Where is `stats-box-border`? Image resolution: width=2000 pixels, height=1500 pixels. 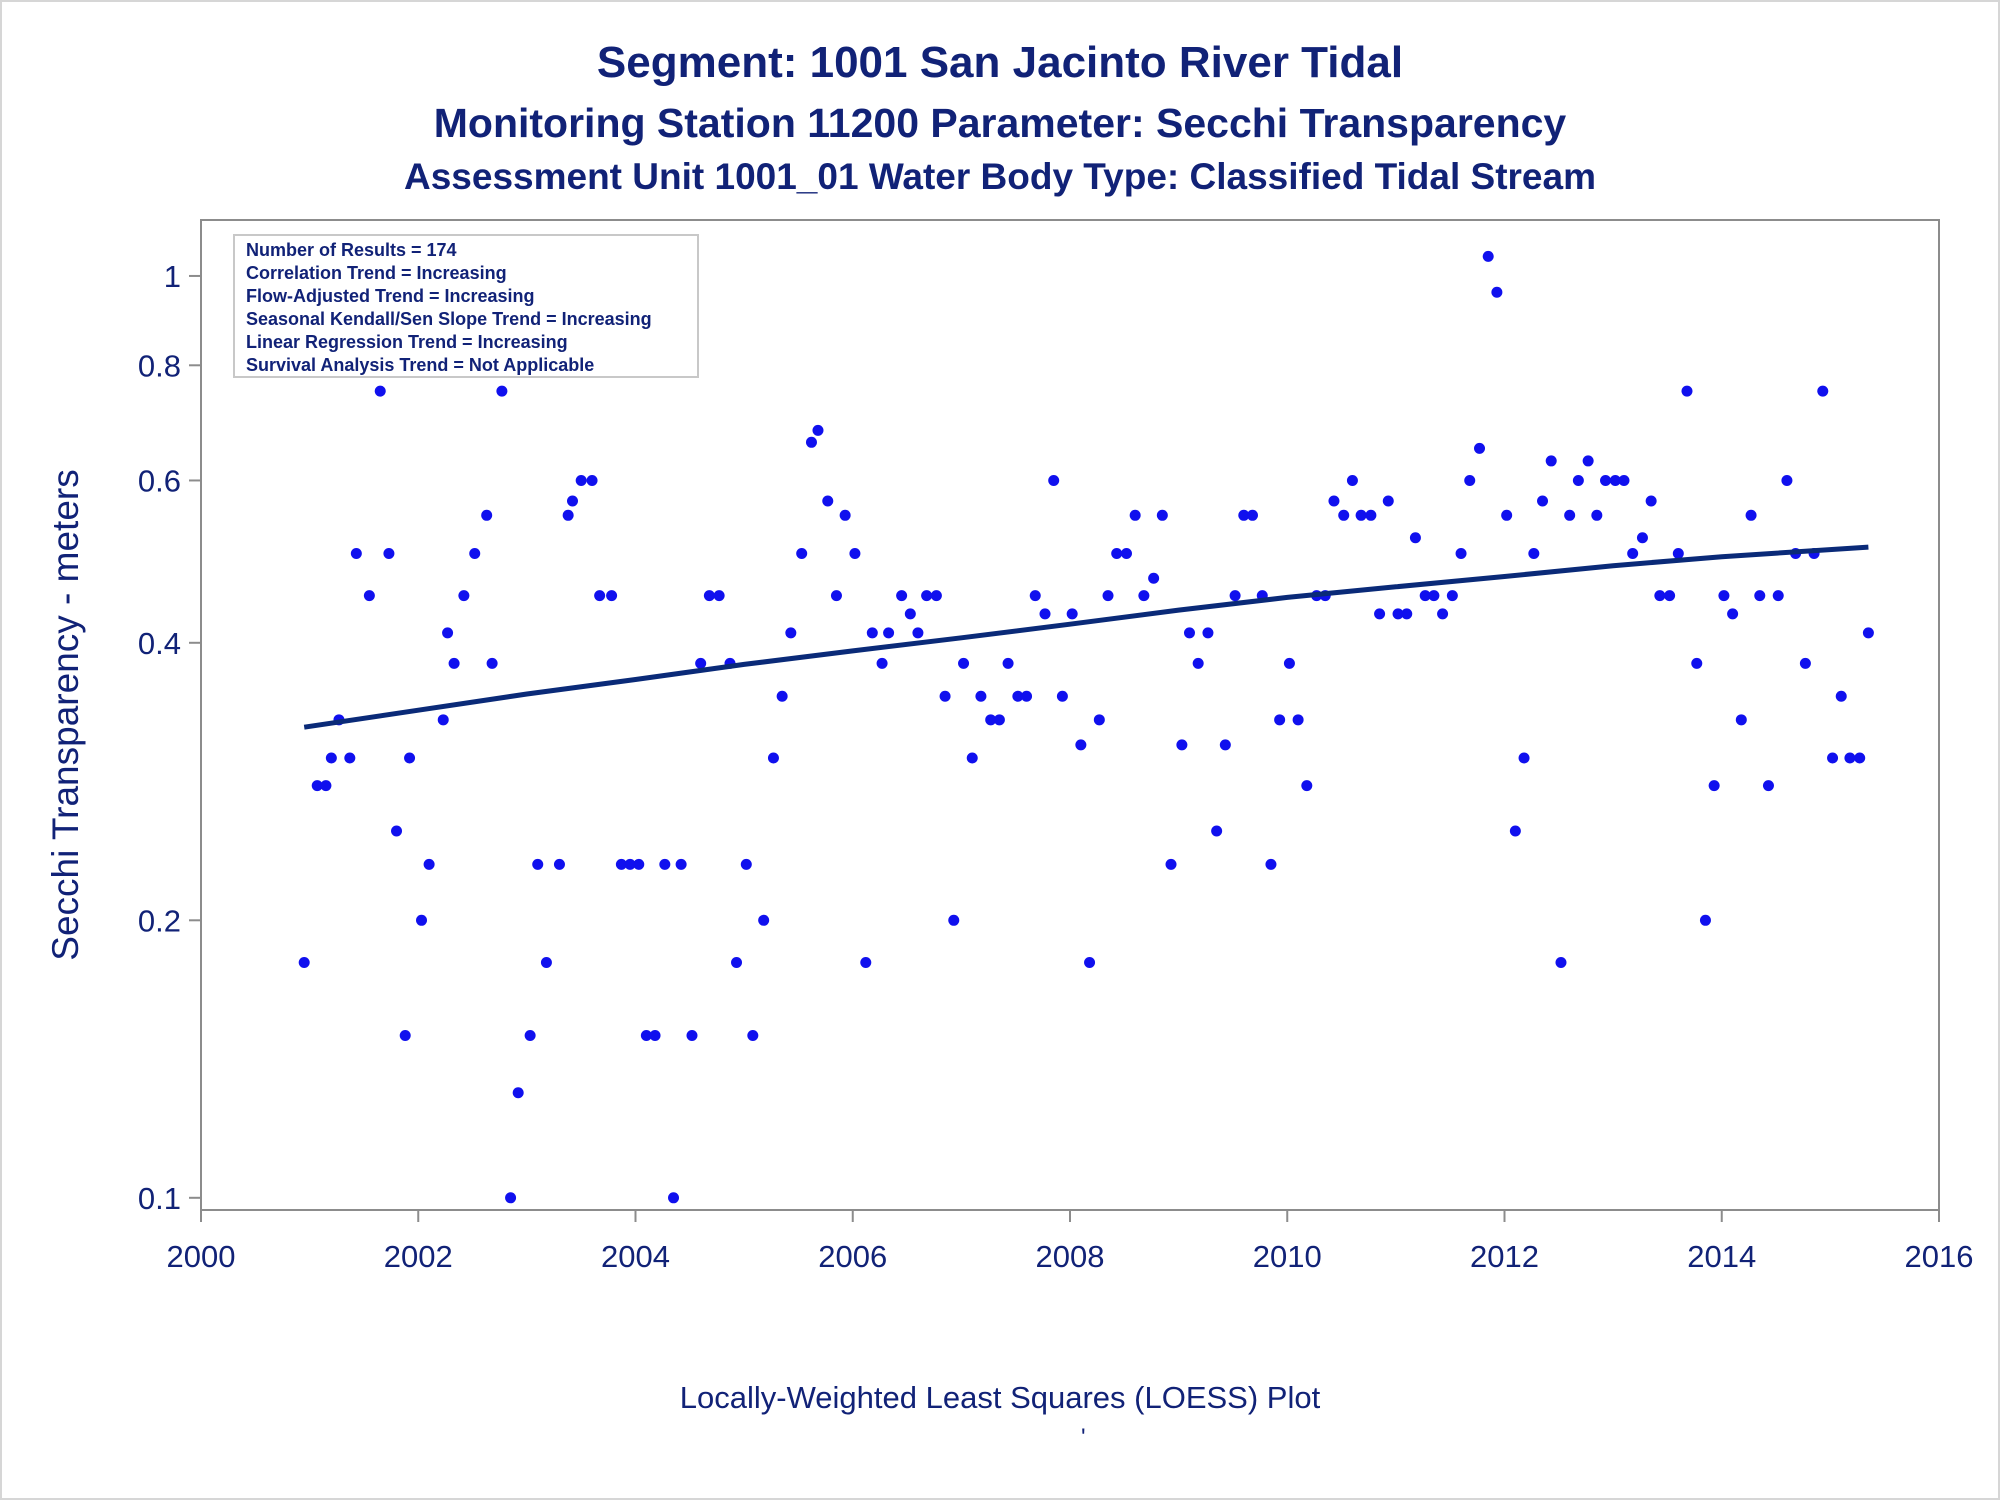
stats-box-border is located at coordinates (466, 306).